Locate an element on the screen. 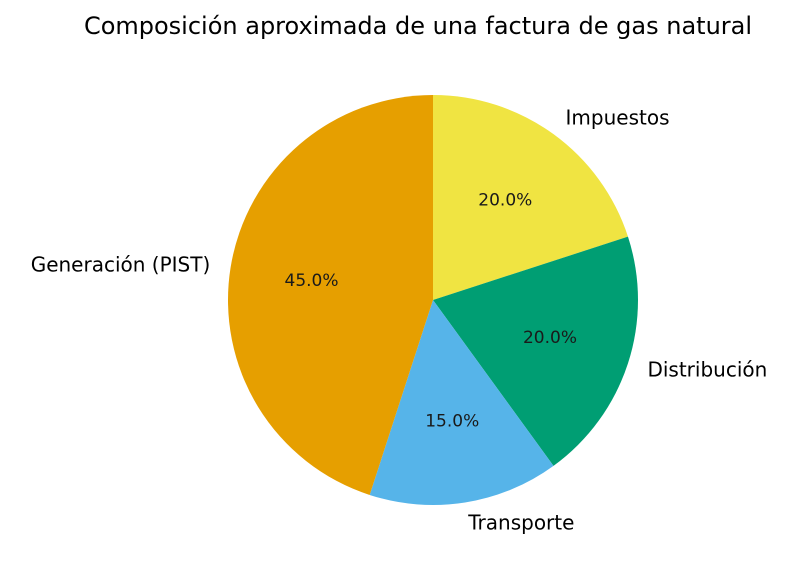 This screenshot has height=571, width=800. pie-slice-distribucion is located at coordinates (535, 351).